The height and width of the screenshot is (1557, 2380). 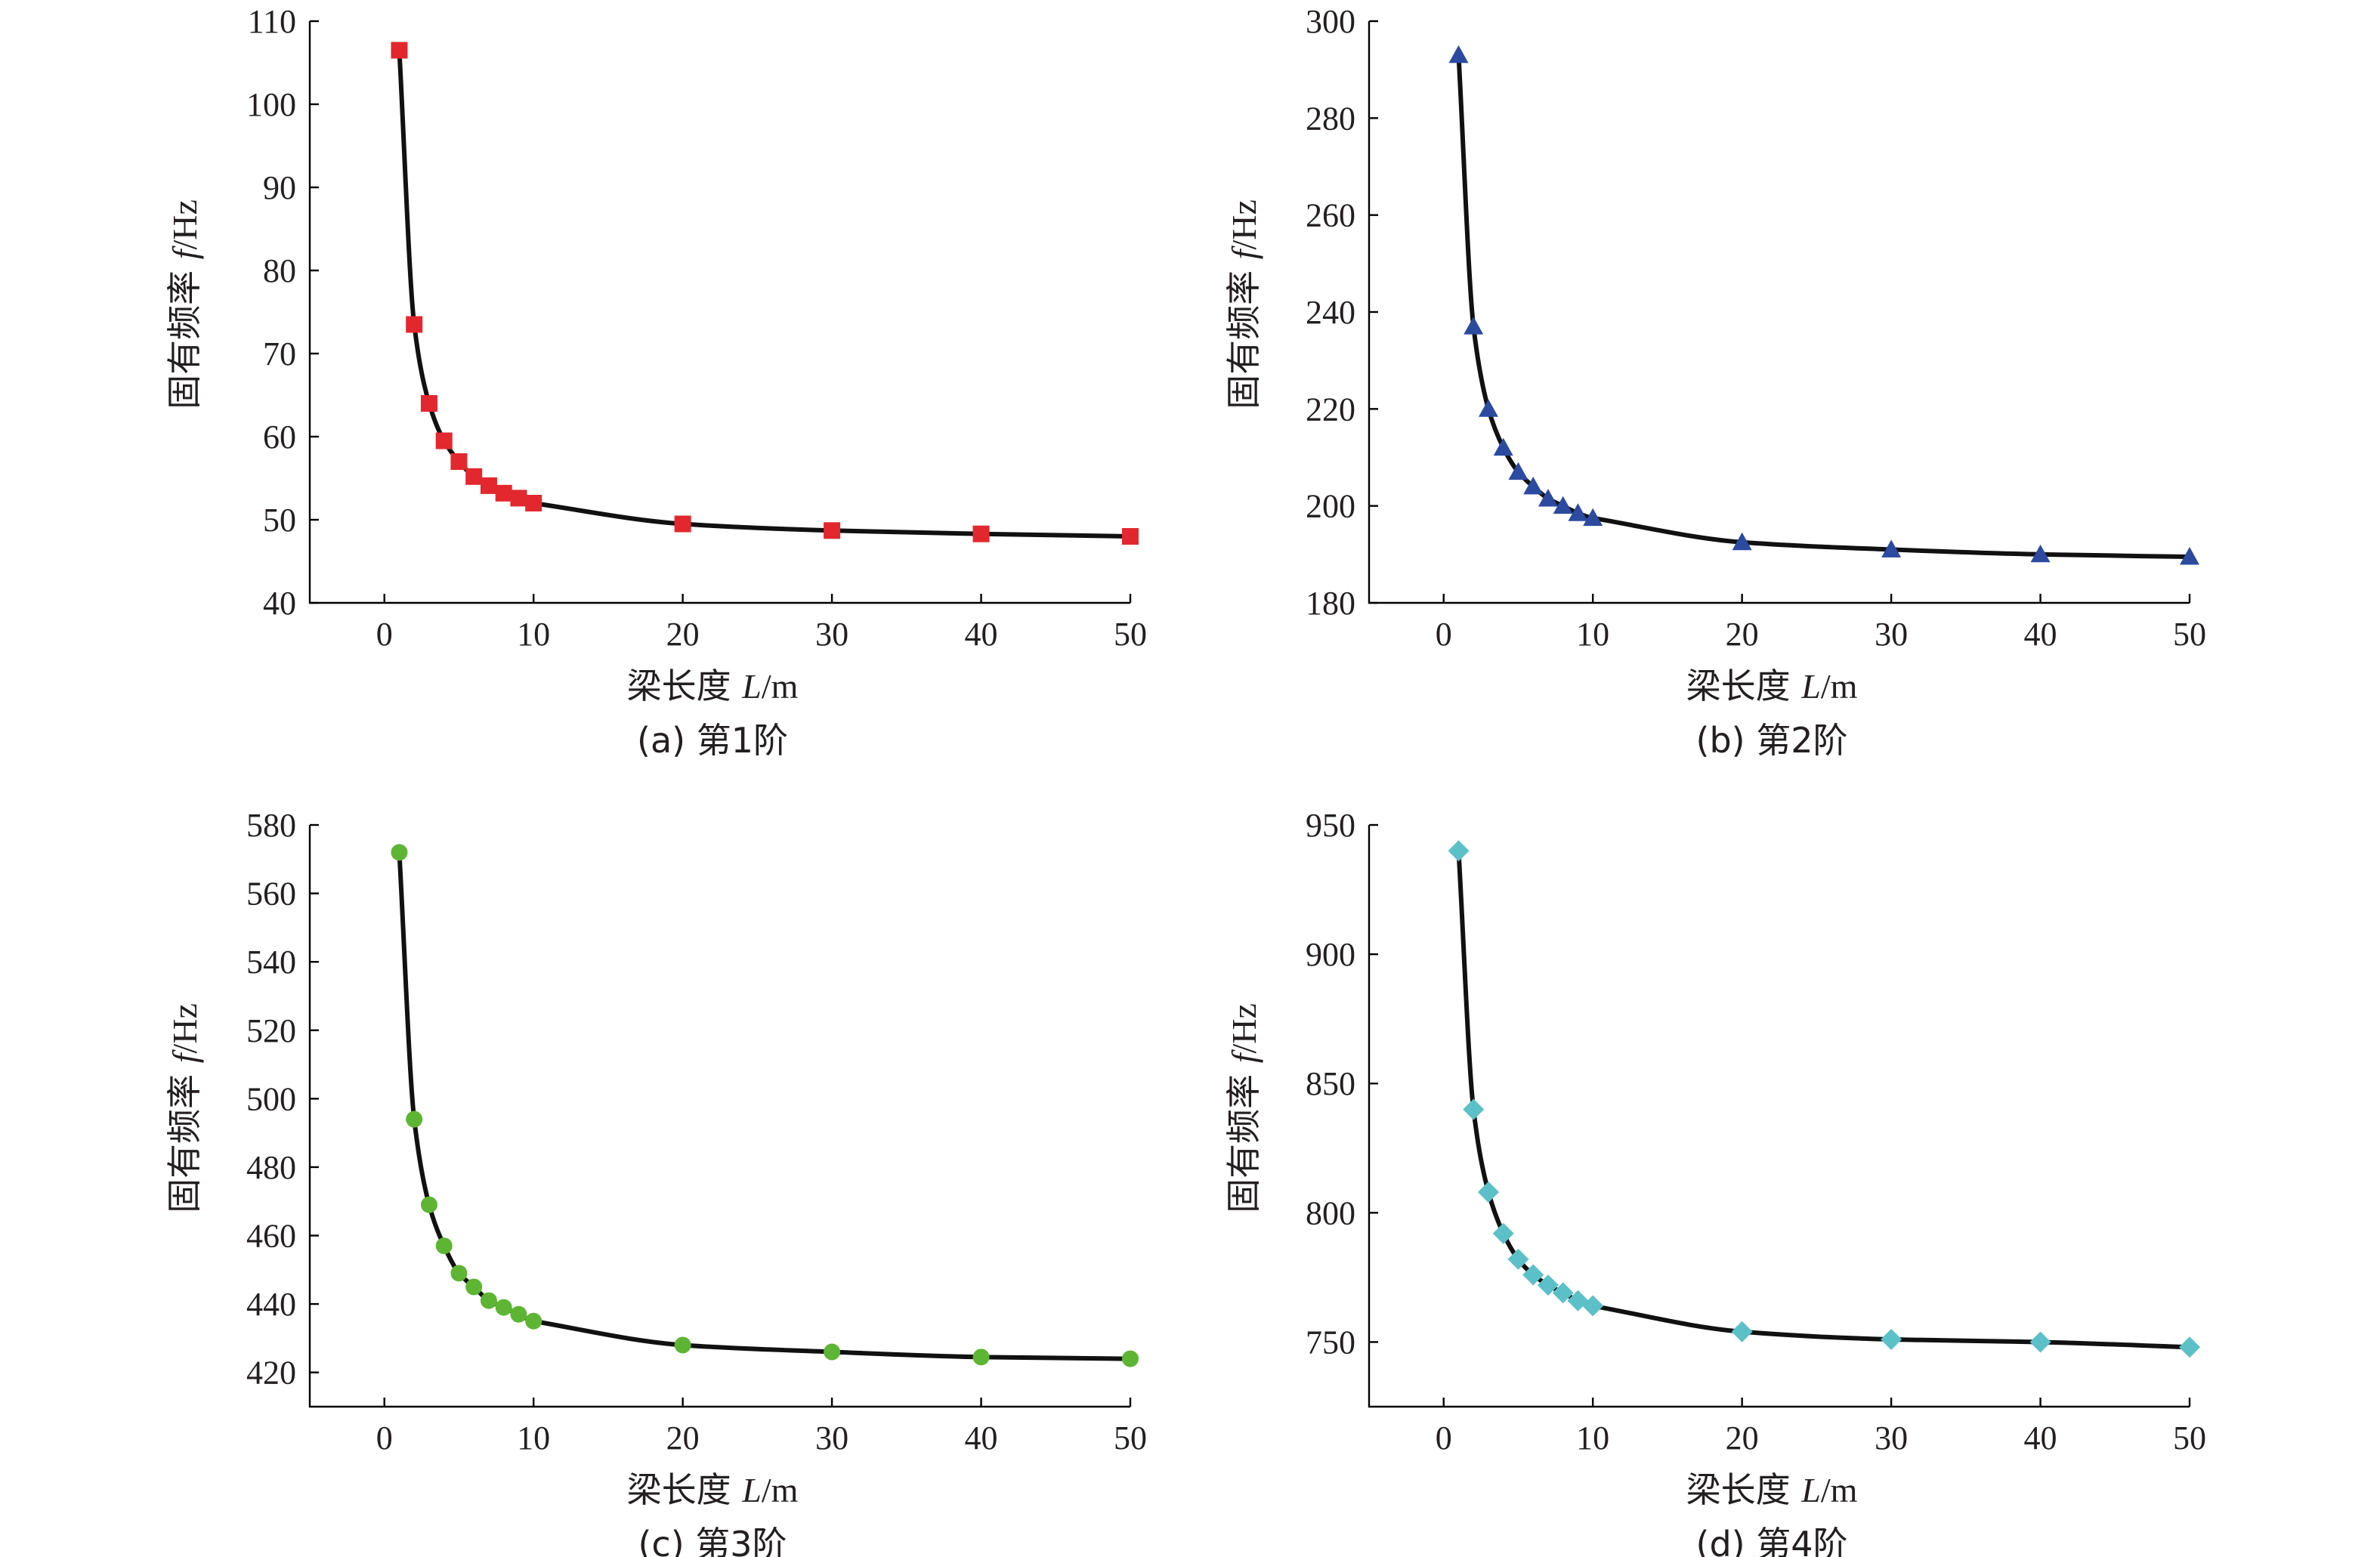 I want to click on y-tick-label: 260, so click(x=1330, y=215).